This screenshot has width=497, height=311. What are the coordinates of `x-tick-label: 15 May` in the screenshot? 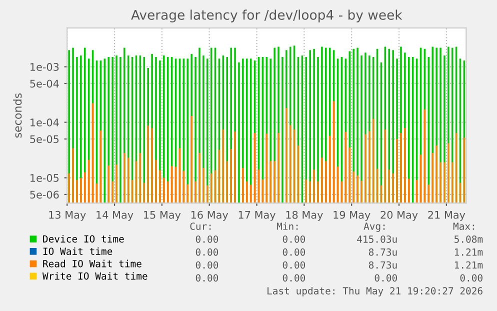 It's located at (162, 216).